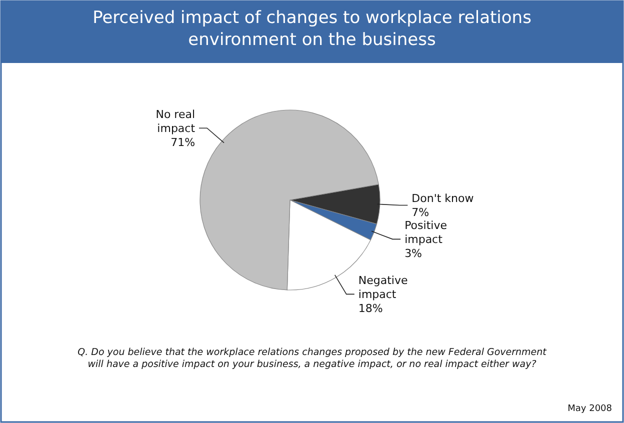 The width and height of the screenshot is (624, 423). I want to click on data-label: 7%, so click(421, 213).